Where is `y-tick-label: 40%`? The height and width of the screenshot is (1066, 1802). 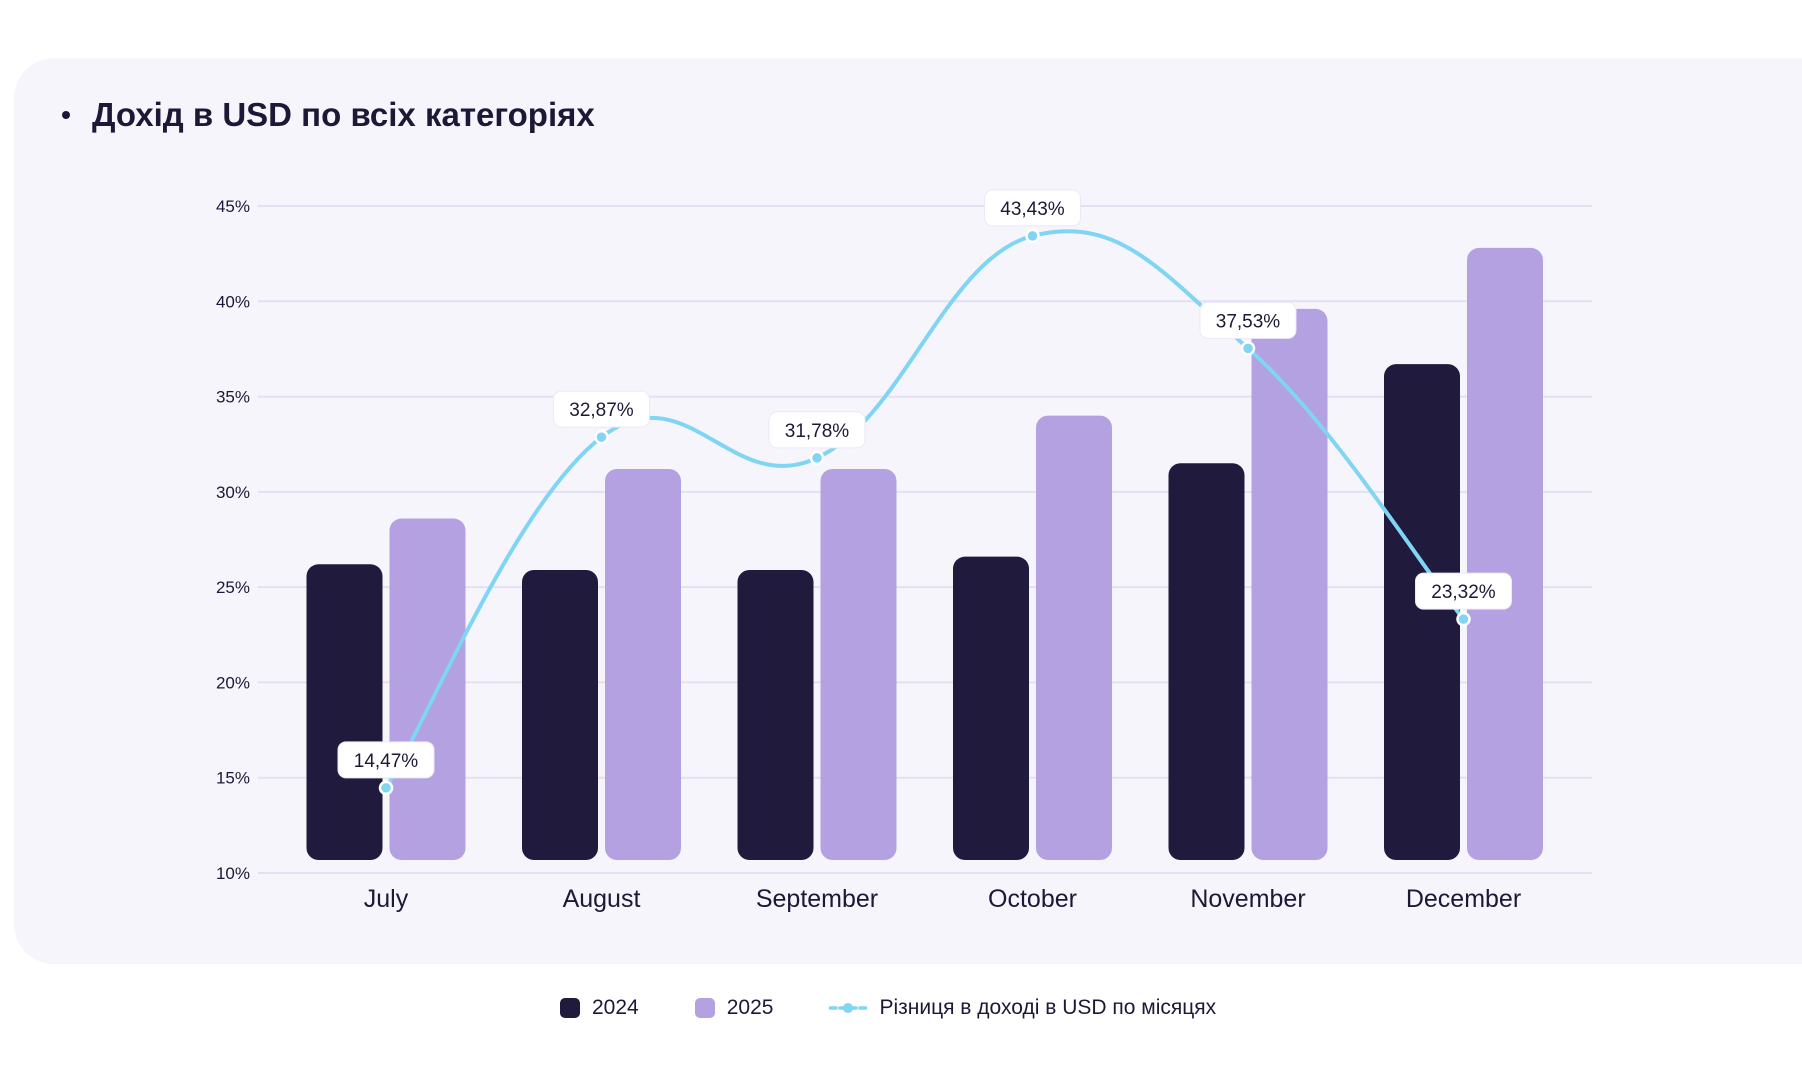 y-tick-label: 40% is located at coordinates (233, 301).